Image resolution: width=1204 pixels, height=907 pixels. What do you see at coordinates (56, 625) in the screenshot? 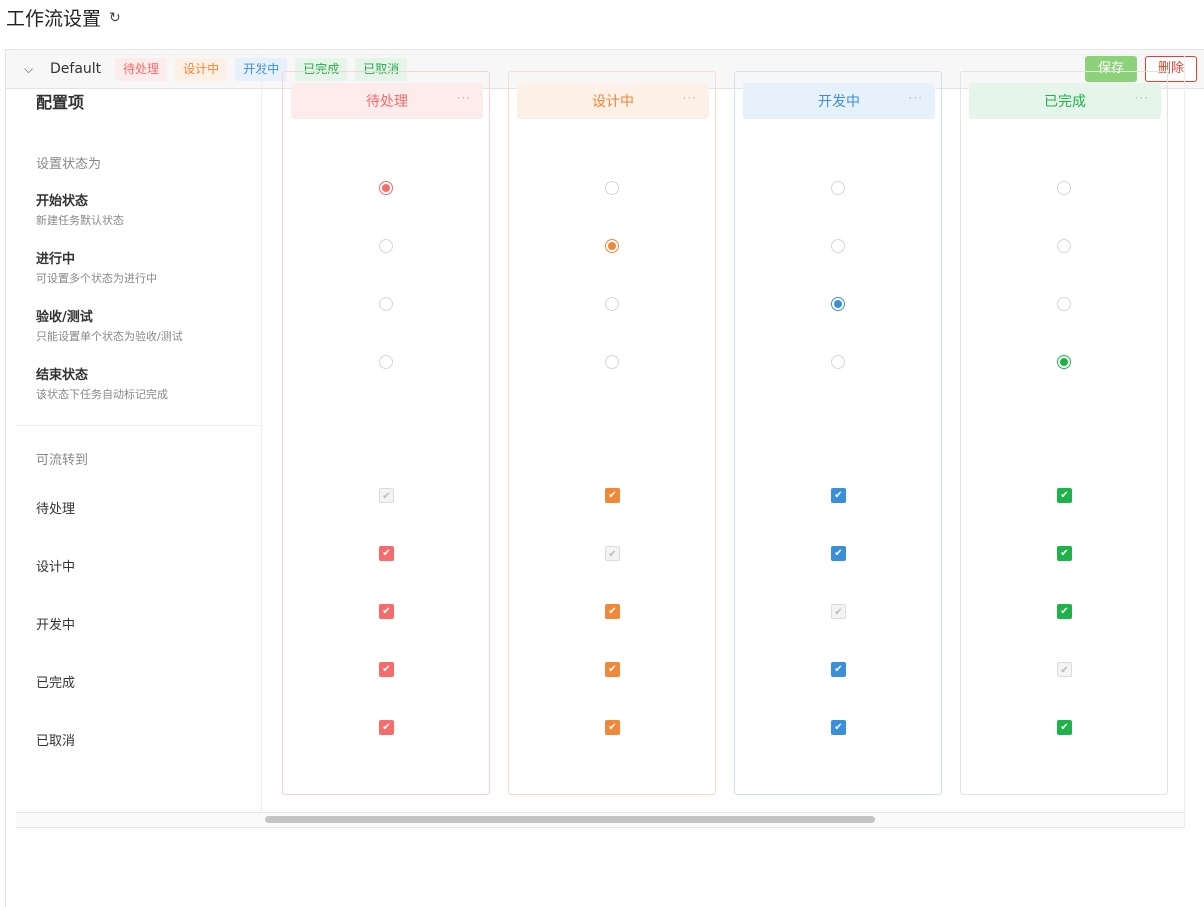
I see `transition-target-label: 开发中` at bounding box center [56, 625].